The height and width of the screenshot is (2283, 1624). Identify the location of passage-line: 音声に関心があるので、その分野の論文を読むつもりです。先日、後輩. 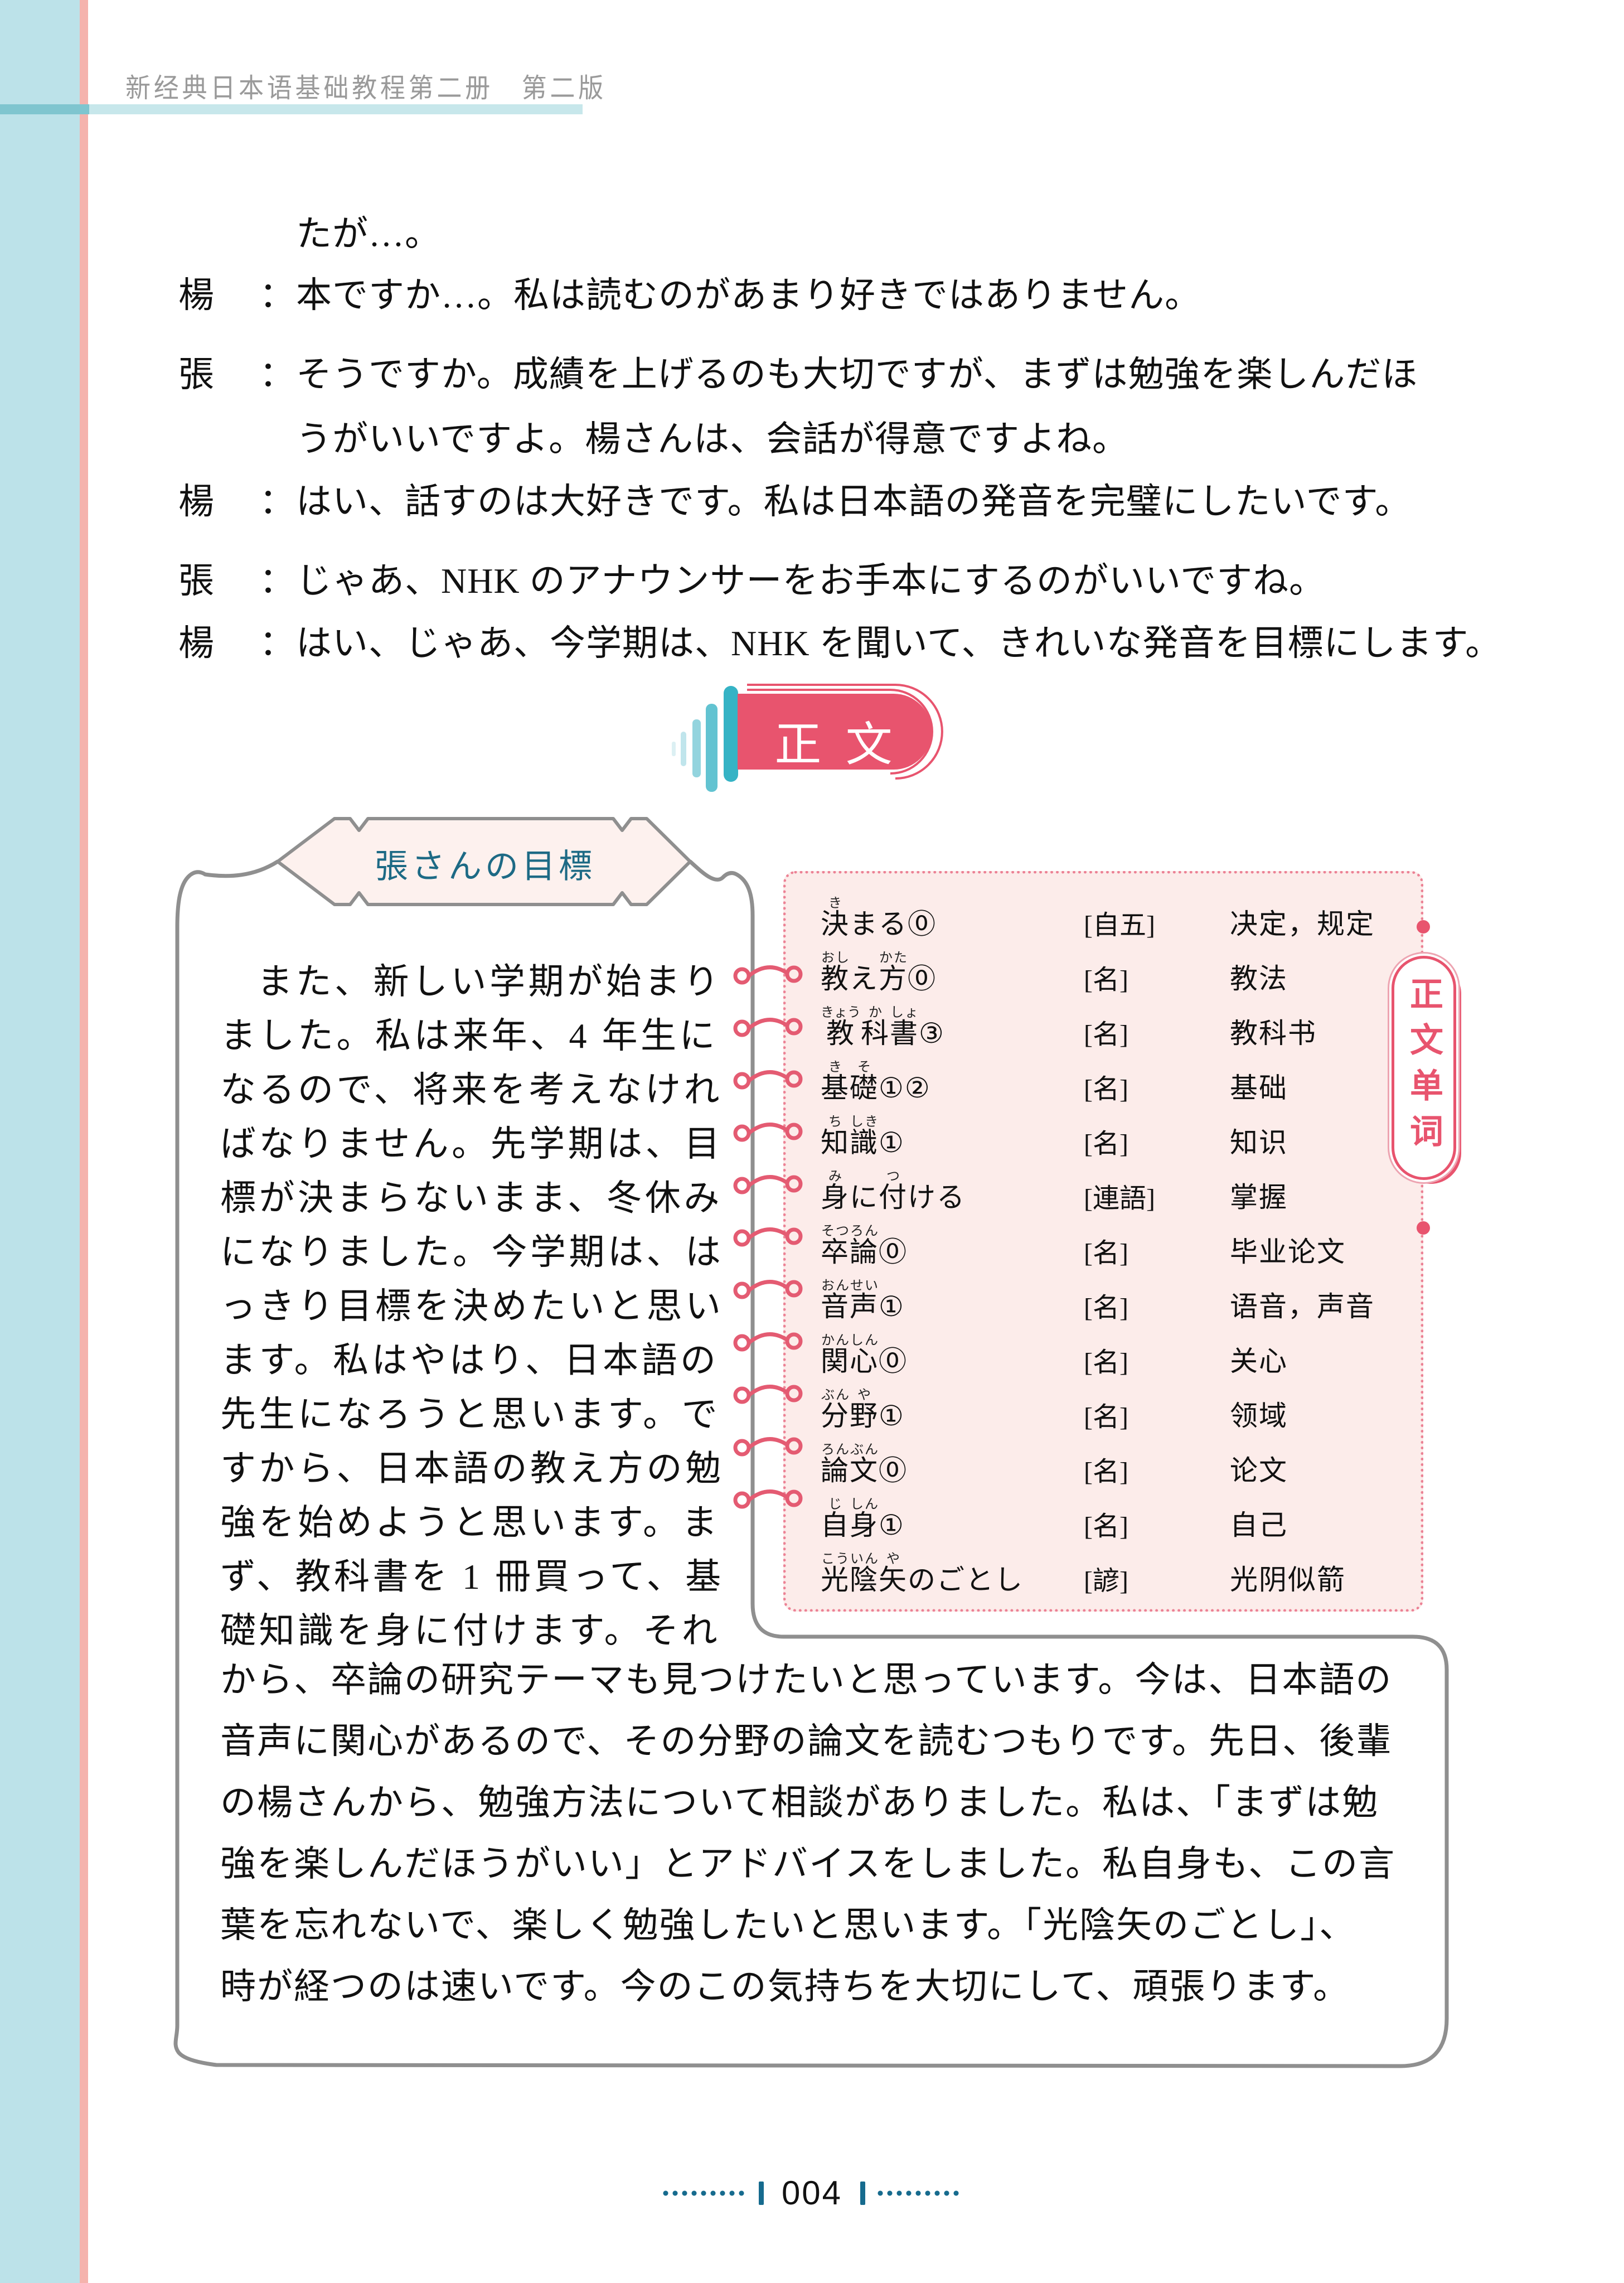
(806, 1741).